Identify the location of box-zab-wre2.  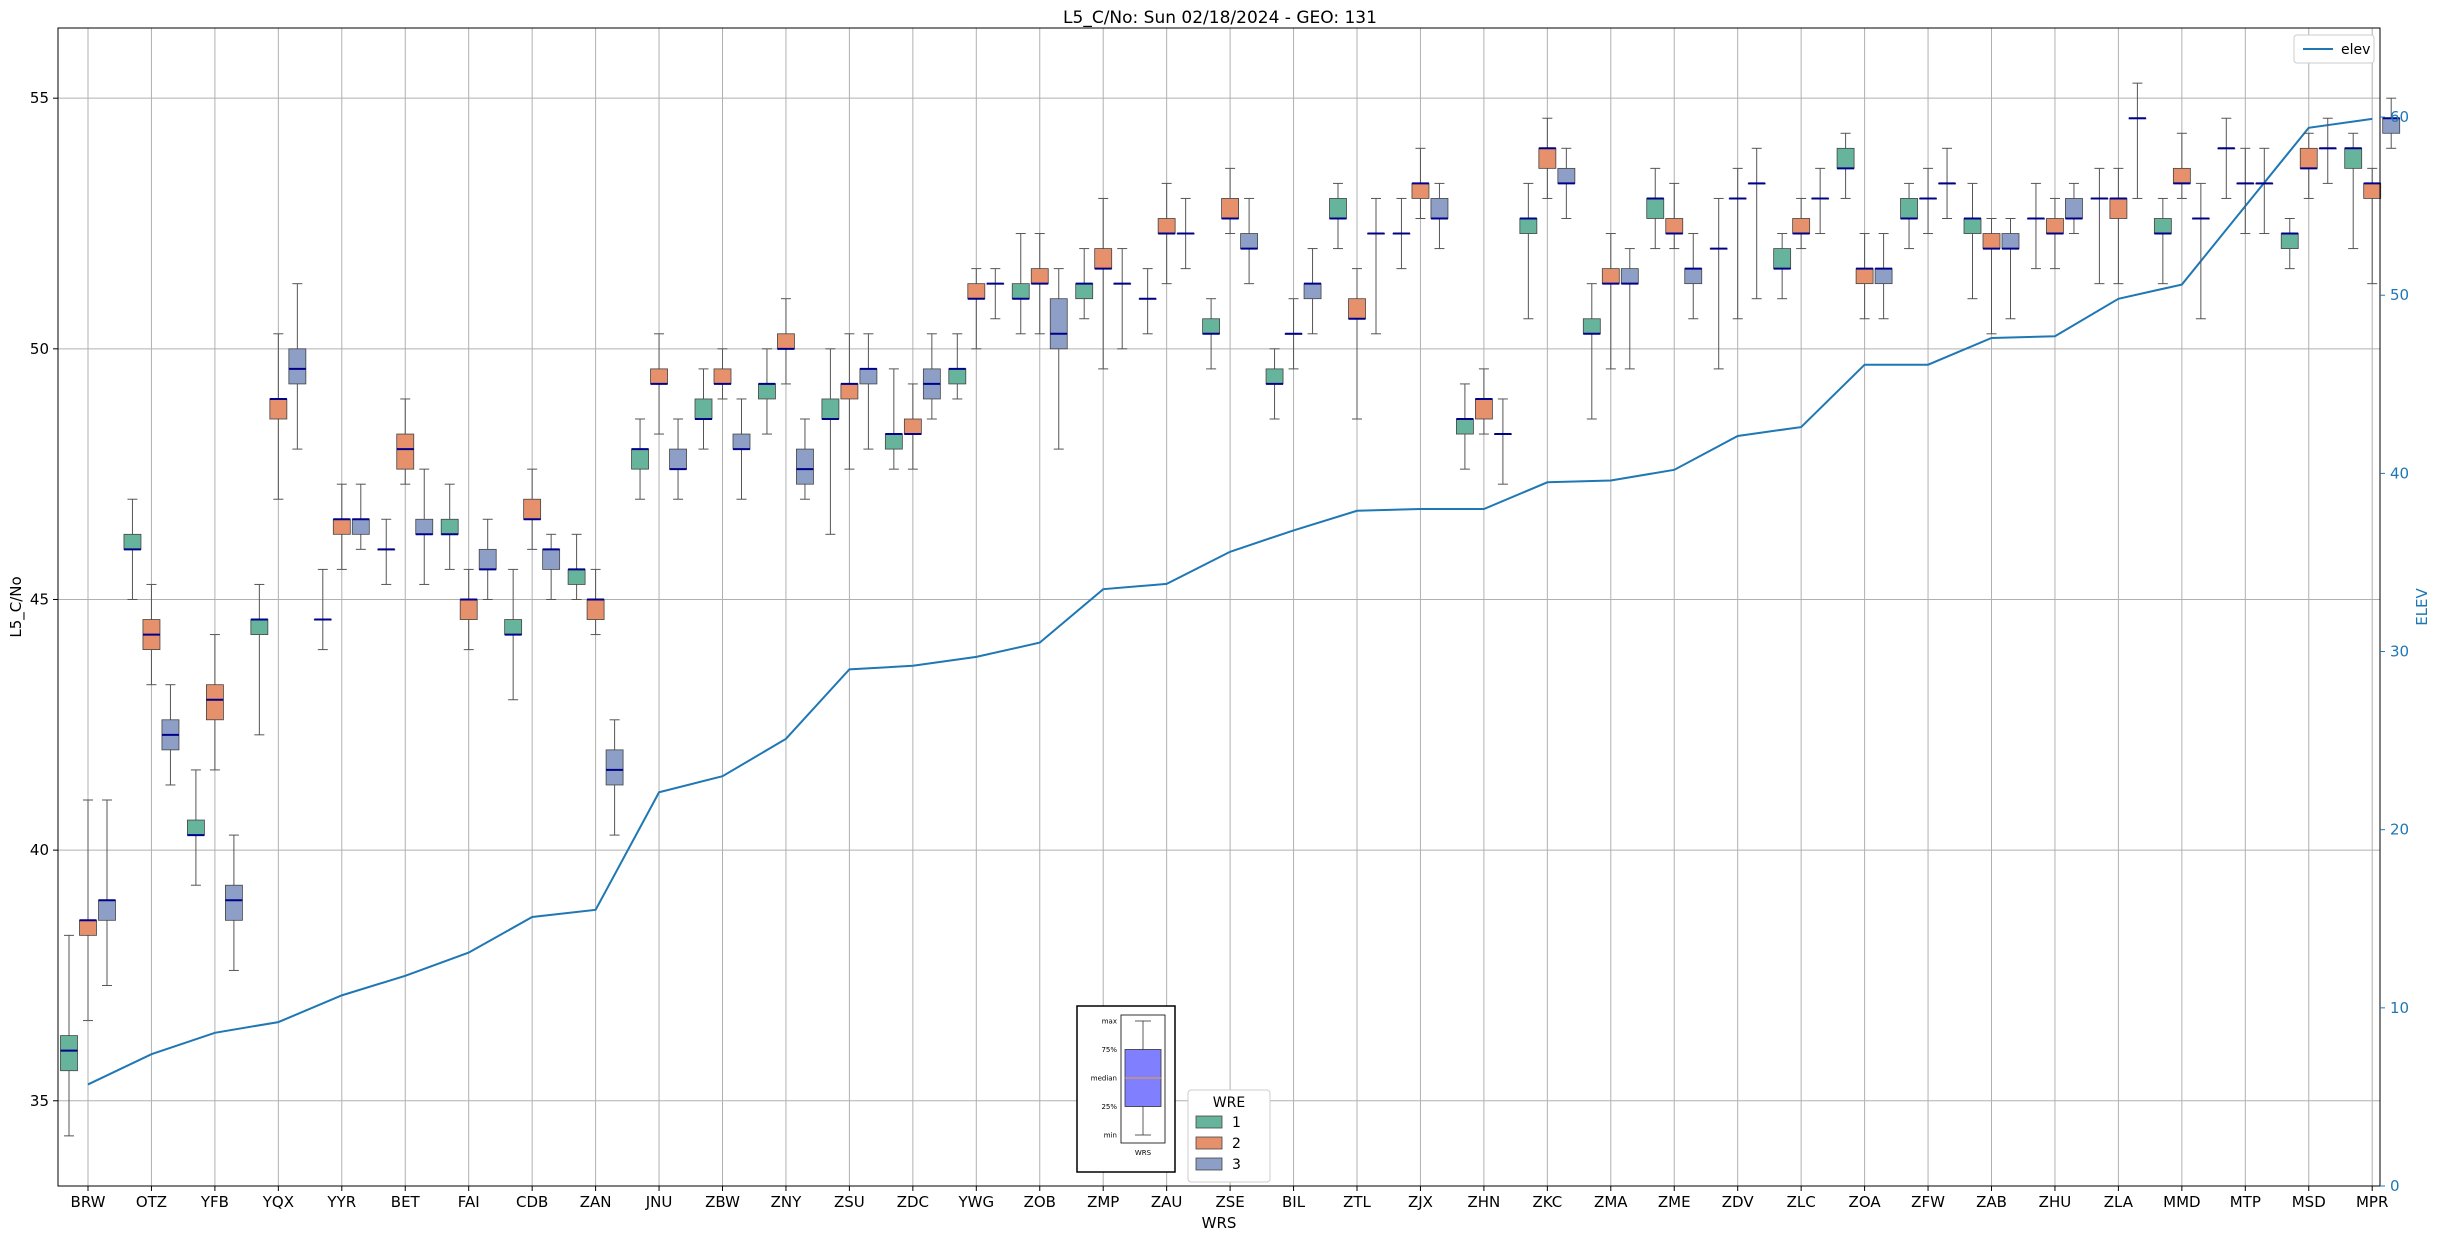
(1991, 276).